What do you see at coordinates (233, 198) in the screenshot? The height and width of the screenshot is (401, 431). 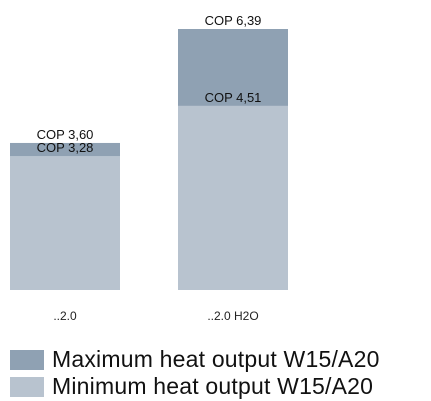 I see `bar-minimum-2-0-h2o` at bounding box center [233, 198].